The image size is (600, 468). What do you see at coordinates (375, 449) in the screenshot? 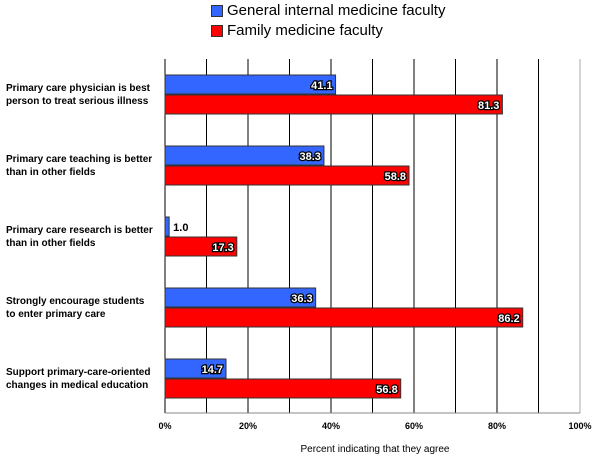
I see `x-axis-title: Percent indicating that they agree` at bounding box center [375, 449].